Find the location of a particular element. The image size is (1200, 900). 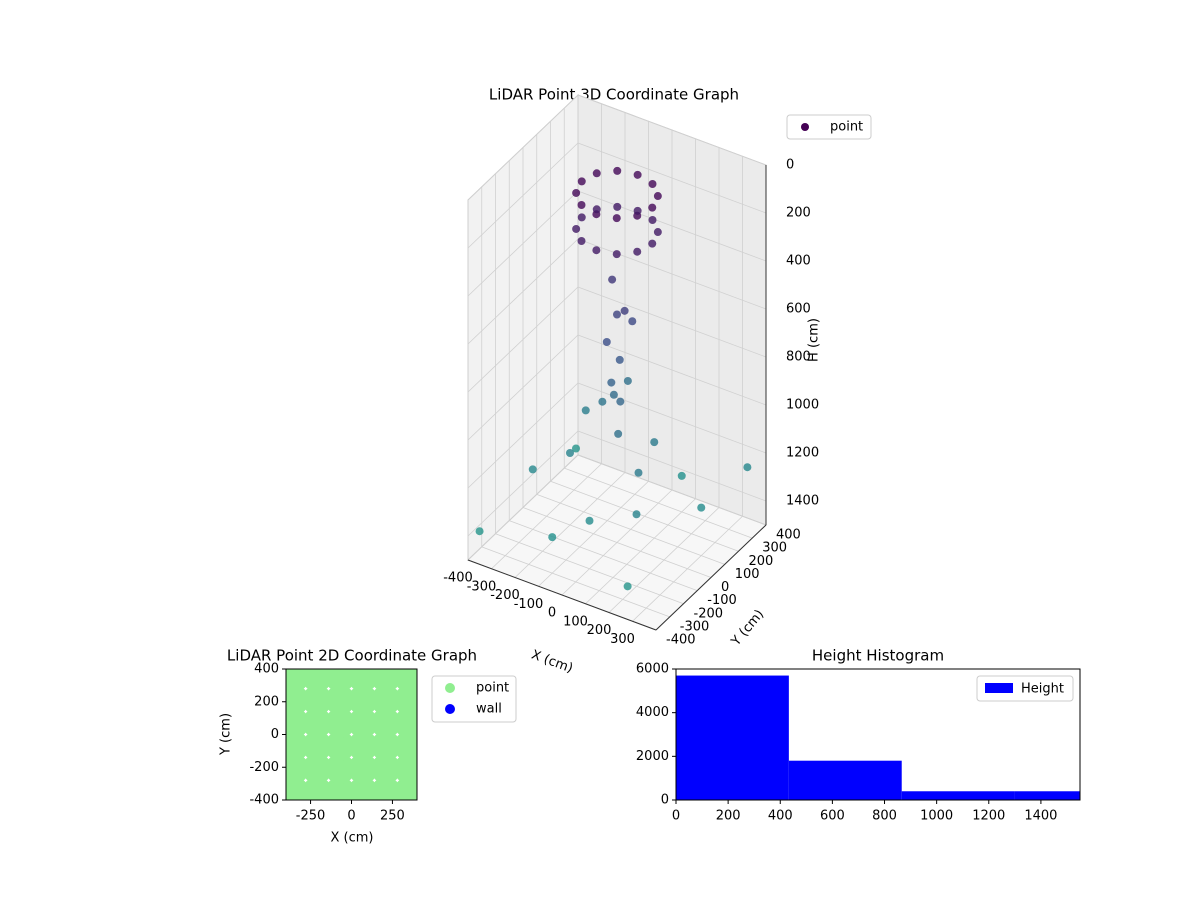

y-tick-label: -200 is located at coordinates (709, 613).